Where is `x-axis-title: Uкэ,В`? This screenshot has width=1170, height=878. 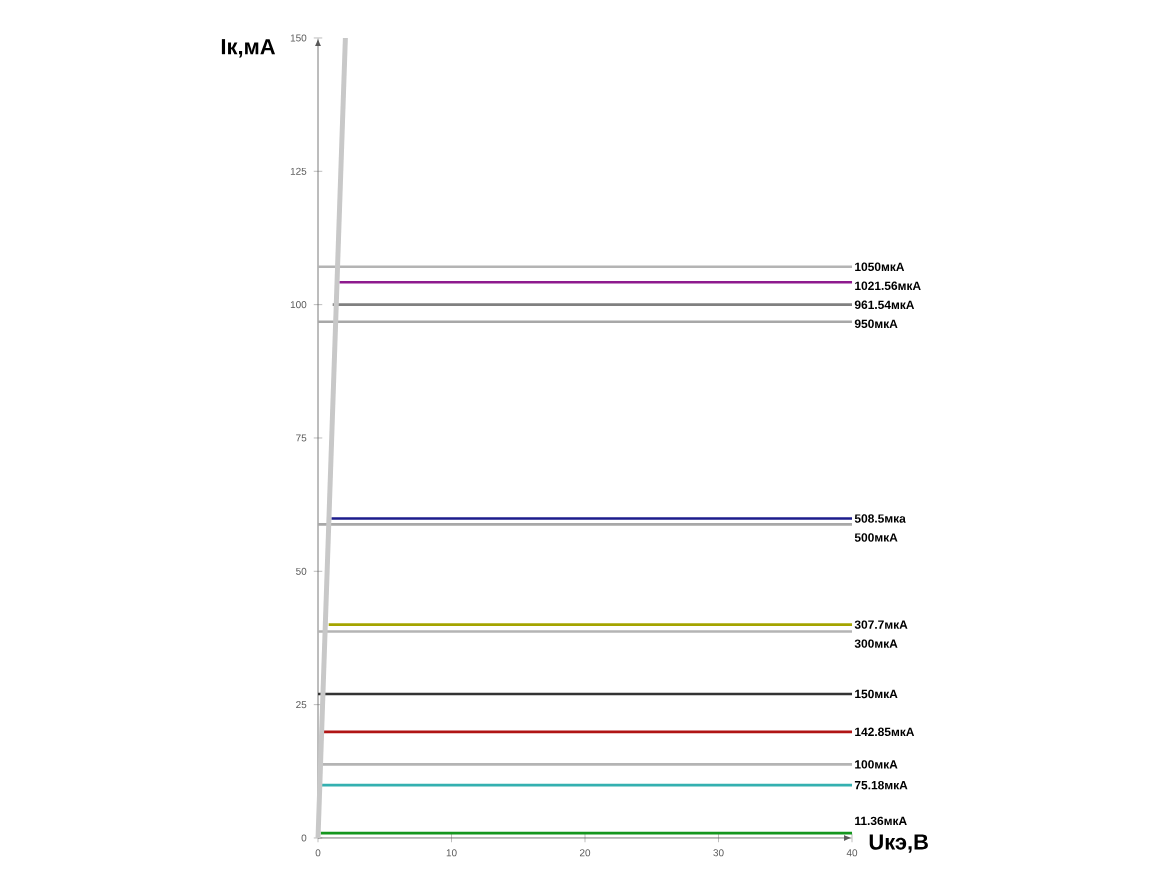
x-axis-title: Uкэ,В is located at coordinates (898, 843).